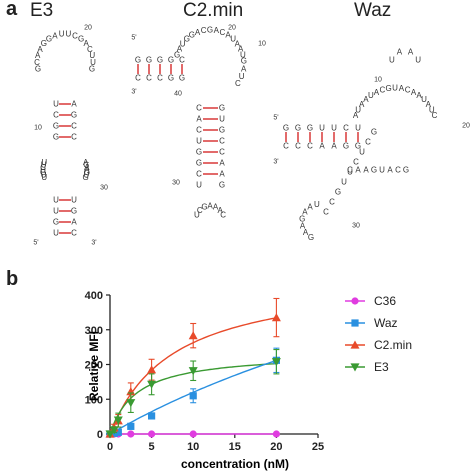 Image resolution: width=474 pixels, height=474 pixels. Describe the element at coordinates (216, 207) in the screenshot. I see `c2-bottom-nt: A` at that location.